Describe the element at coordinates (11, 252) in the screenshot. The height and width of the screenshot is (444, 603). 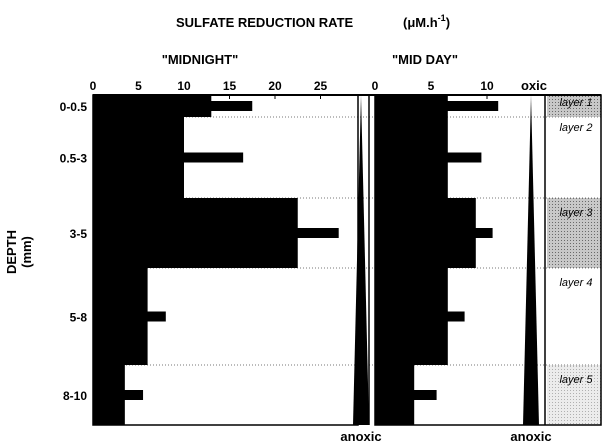
I see `y-axis-label-depth: DEPTH` at that location.